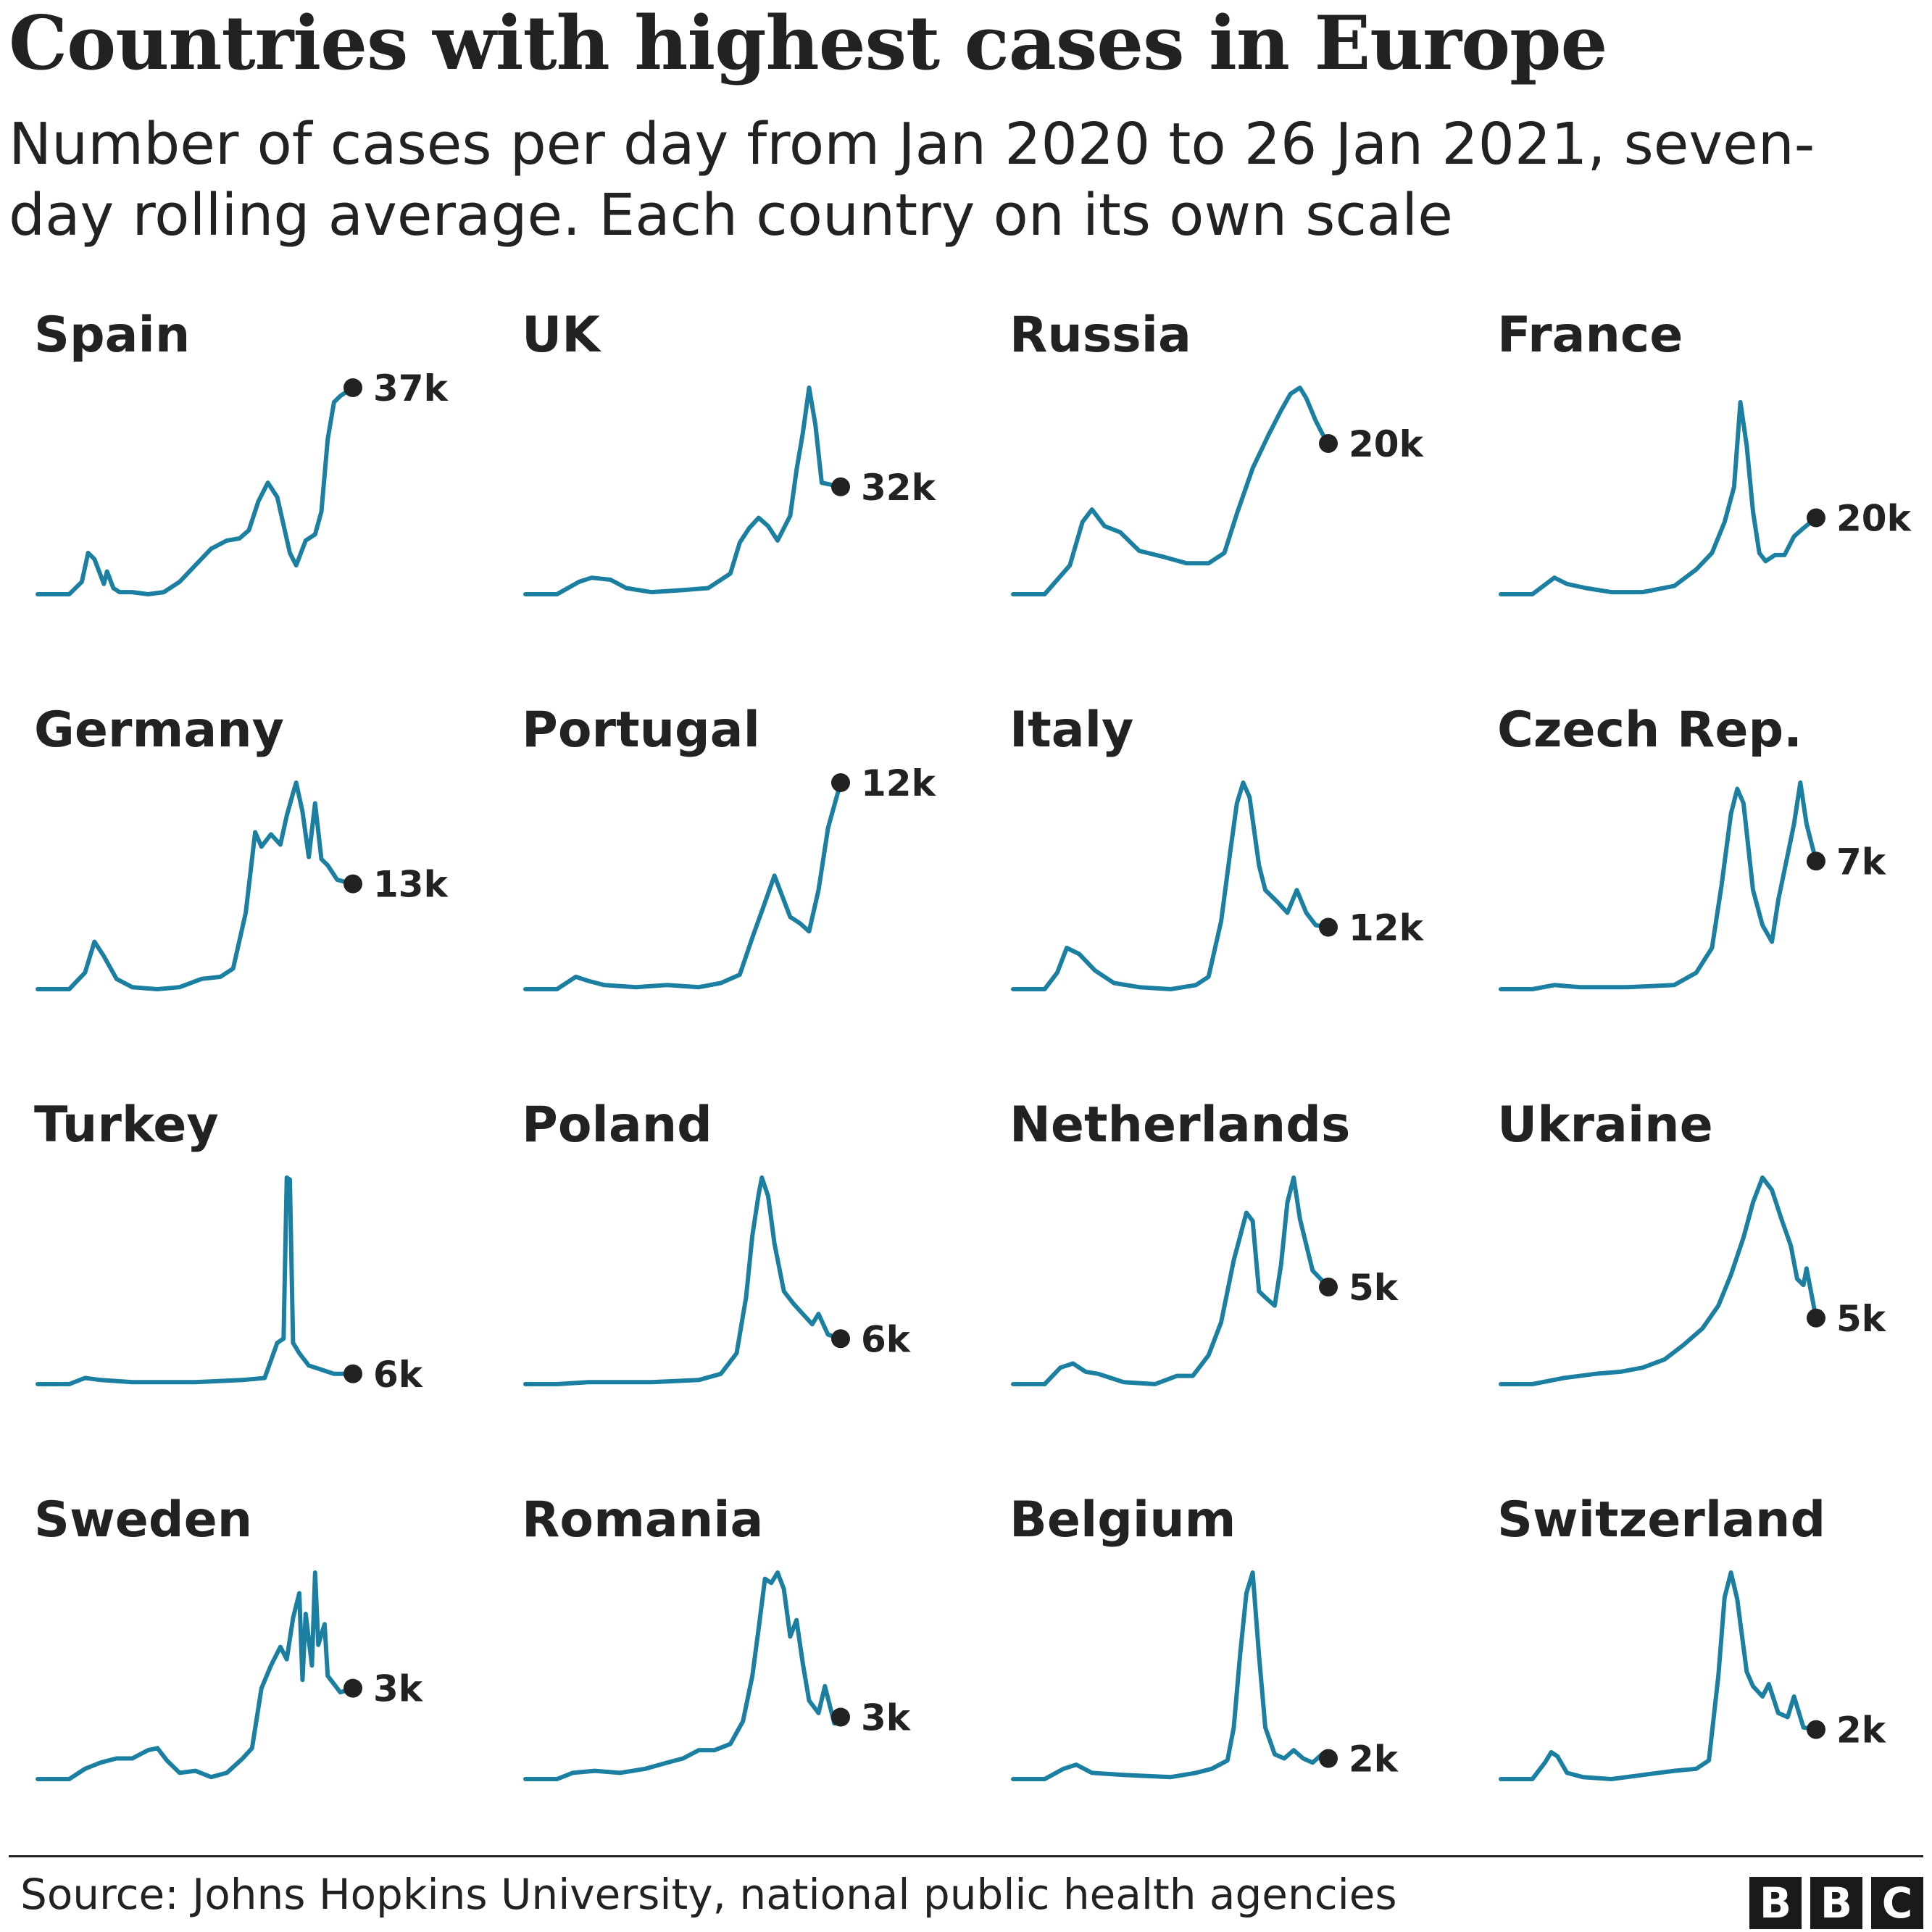  Describe the element at coordinates (411, 388) in the screenshot. I see `latest-value-label: 37k` at that location.